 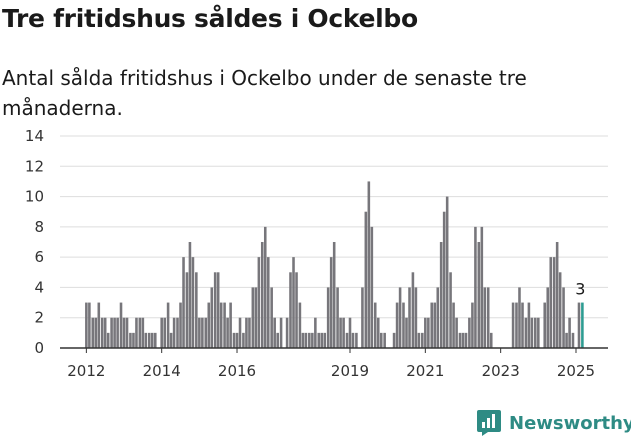 I want to click on y-tick-label: 0, so click(x=39, y=348).